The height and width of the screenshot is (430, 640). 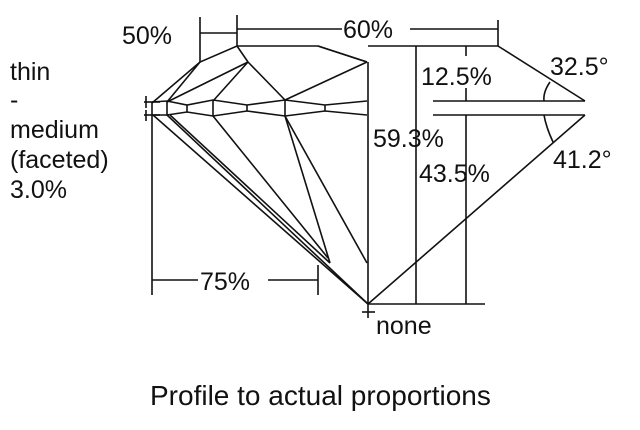 I want to click on lower-half-label: 75%, so click(x=225, y=282).